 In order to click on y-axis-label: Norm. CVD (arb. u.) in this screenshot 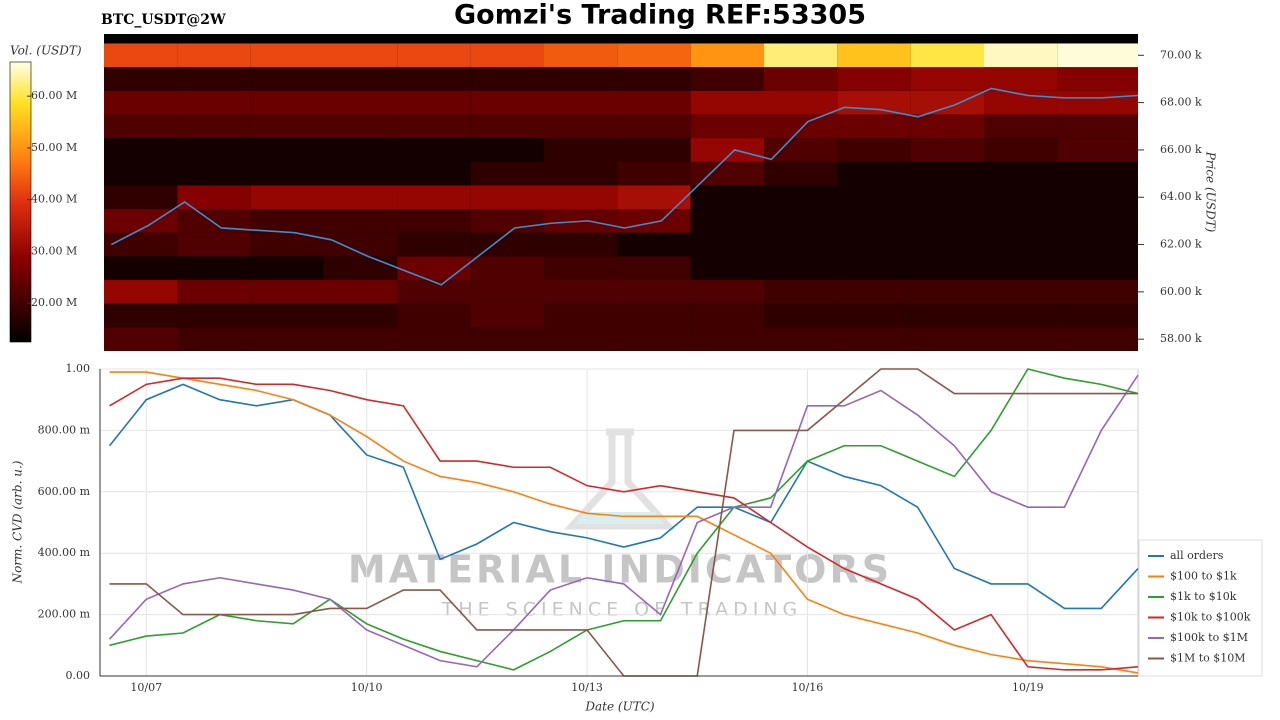, I will do `click(18, 522)`.